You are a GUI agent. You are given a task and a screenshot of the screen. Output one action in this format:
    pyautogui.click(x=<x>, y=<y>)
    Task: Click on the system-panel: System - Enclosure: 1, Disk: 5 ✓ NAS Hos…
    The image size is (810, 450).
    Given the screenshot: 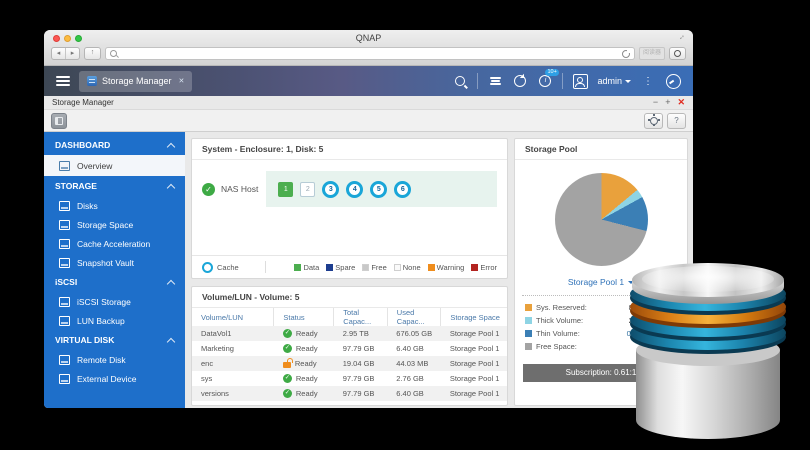 What is the action you would take?
    pyautogui.click(x=349, y=208)
    